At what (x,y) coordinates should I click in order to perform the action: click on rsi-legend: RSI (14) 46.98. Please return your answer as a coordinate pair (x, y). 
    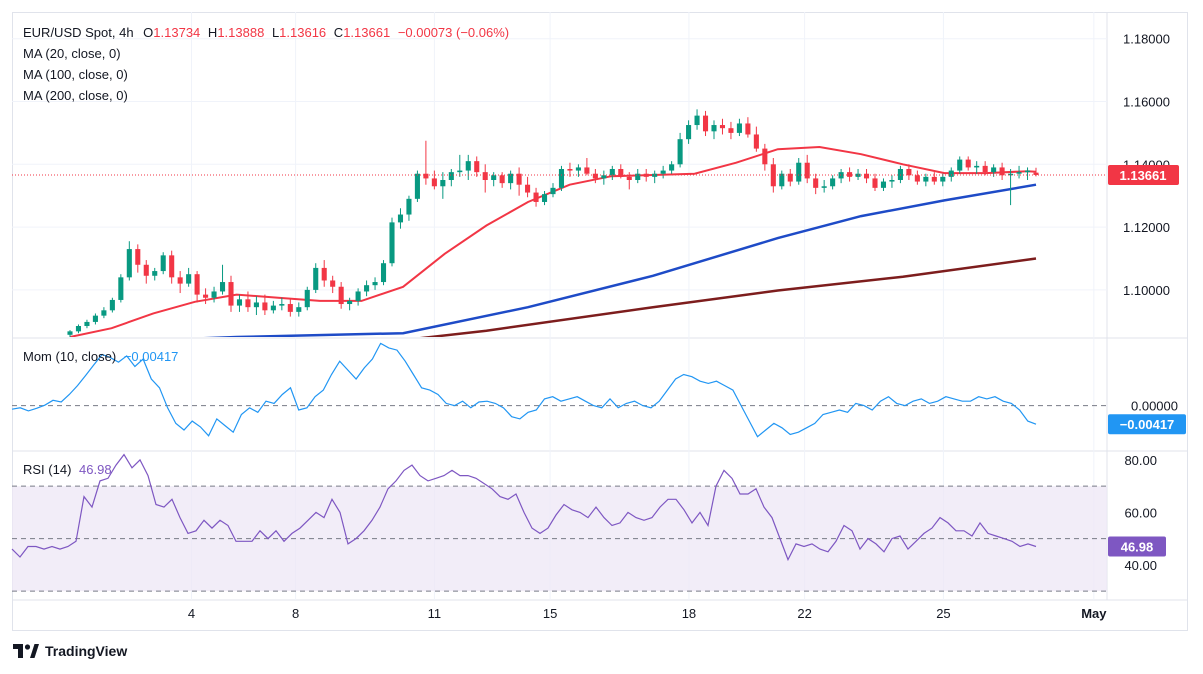
    Looking at the image, I should click on (67, 470).